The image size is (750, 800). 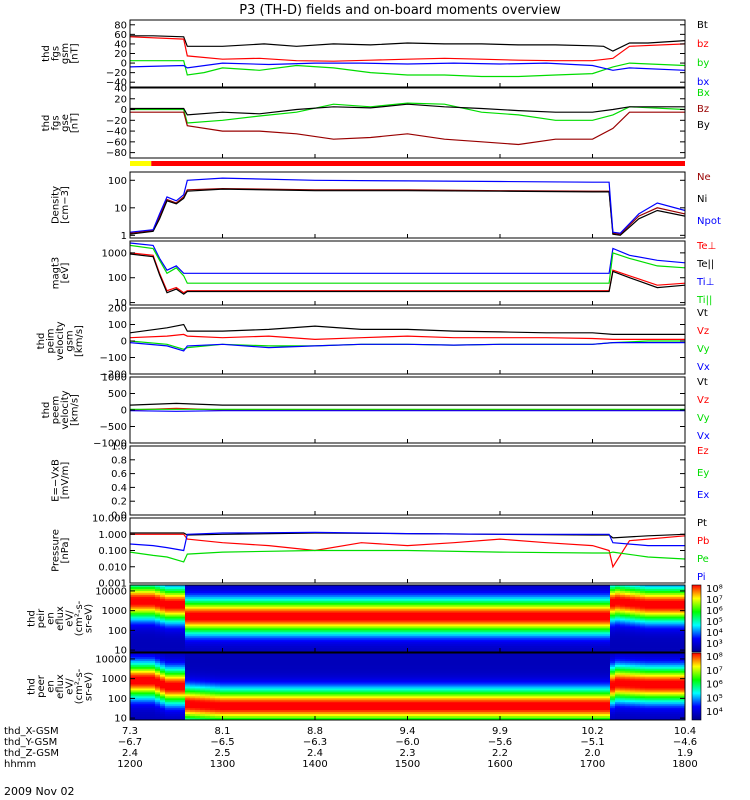 What do you see at coordinates (65, 123) in the screenshot?
I see `ylabel-line: gse` at bounding box center [65, 123].